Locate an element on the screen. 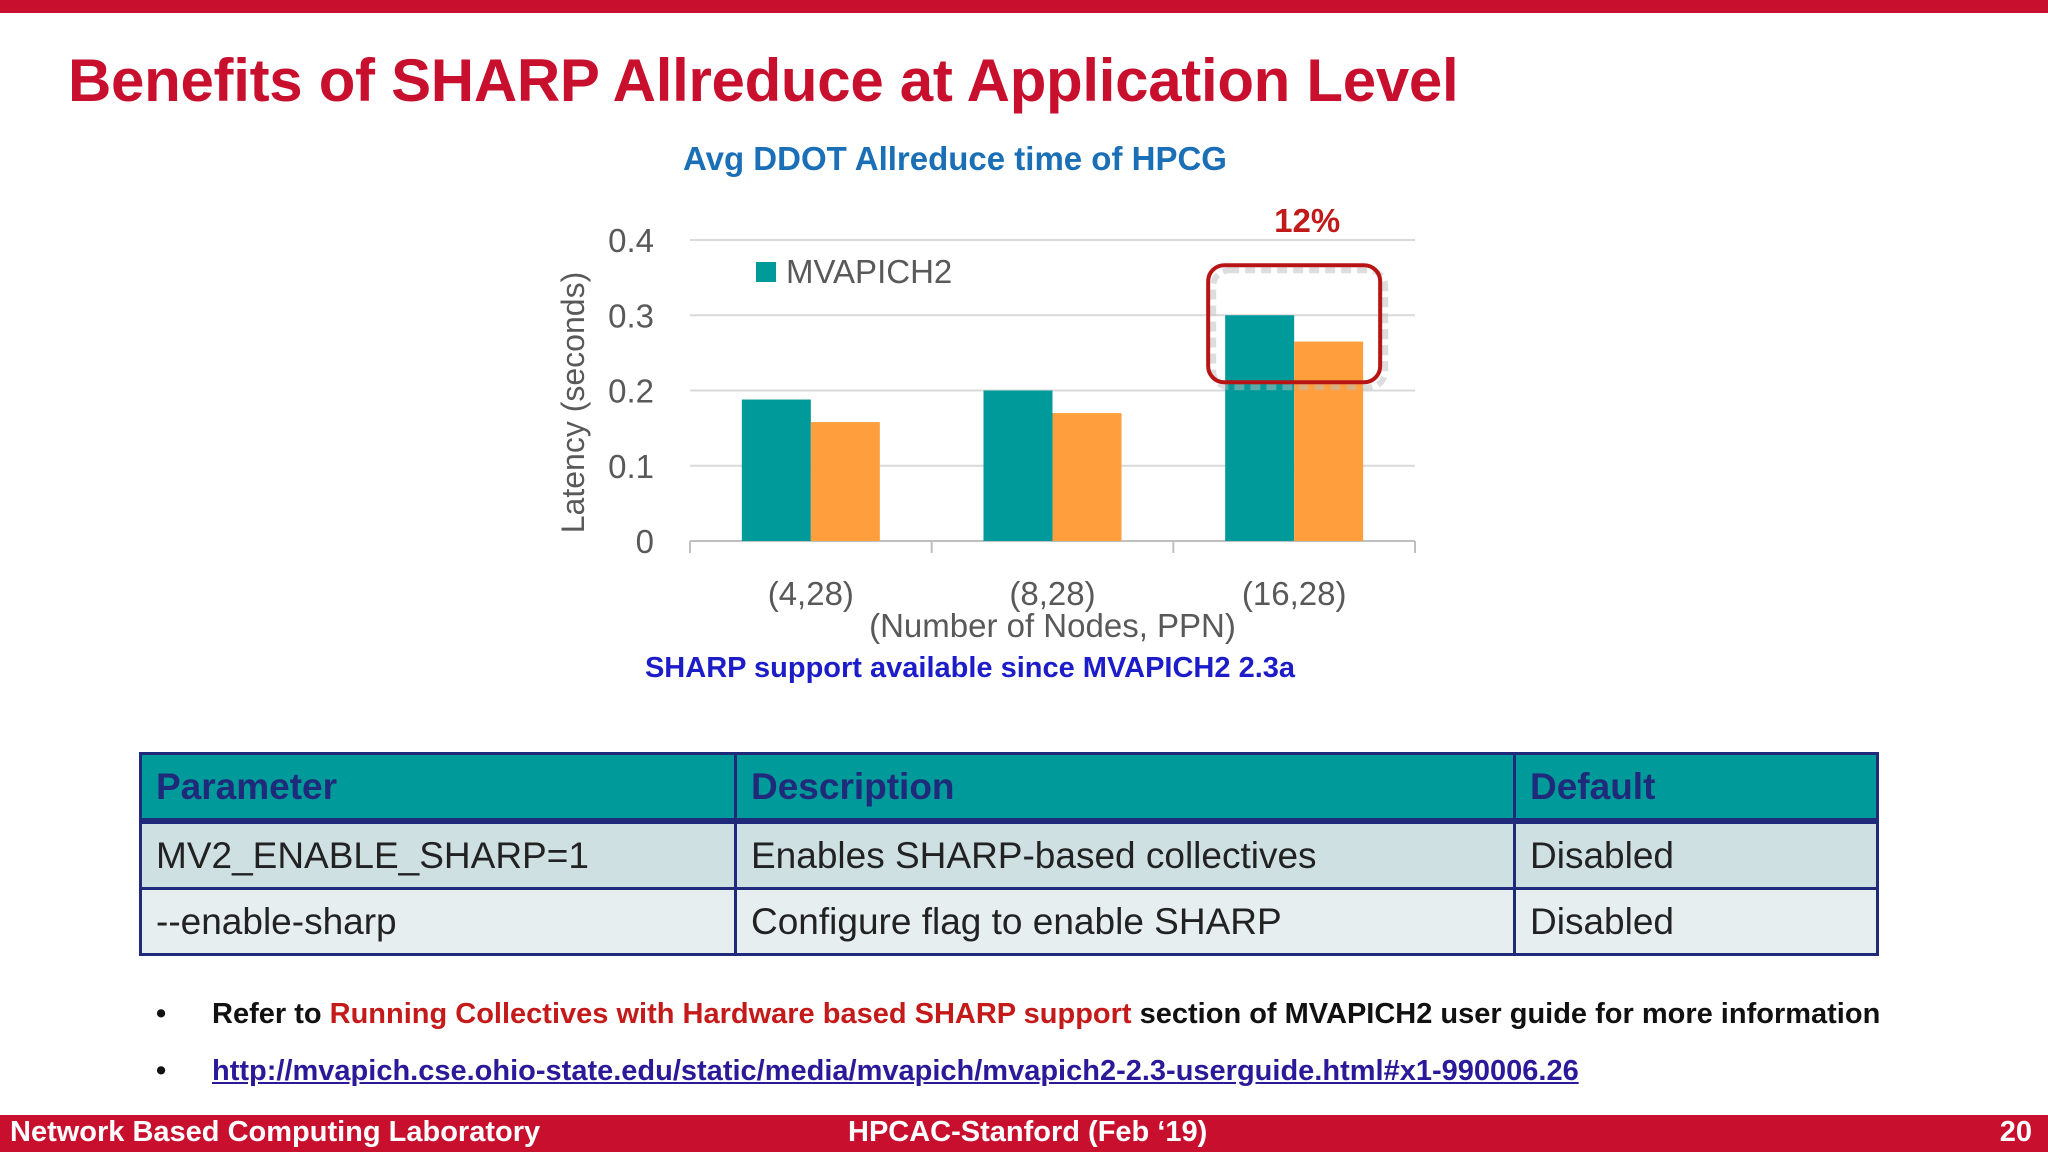 The image size is (2048, 1152). chart-title: Avg DDOT Allreduce time of HPCG is located at coordinates (955, 158).